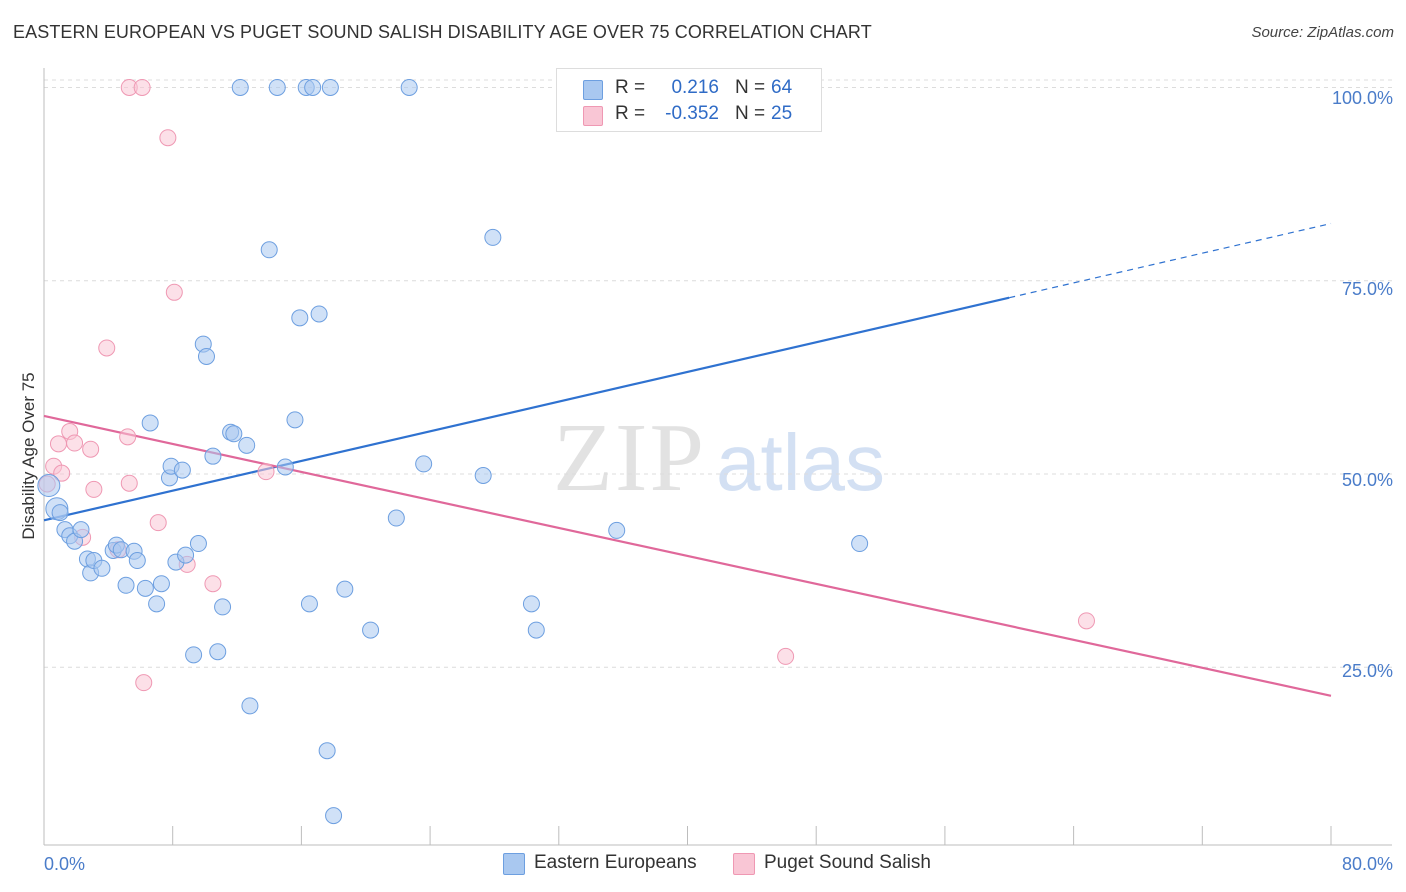  Describe the element at coordinates (800, 462) in the screenshot. I see `watermark-atlas: atlas` at that location.